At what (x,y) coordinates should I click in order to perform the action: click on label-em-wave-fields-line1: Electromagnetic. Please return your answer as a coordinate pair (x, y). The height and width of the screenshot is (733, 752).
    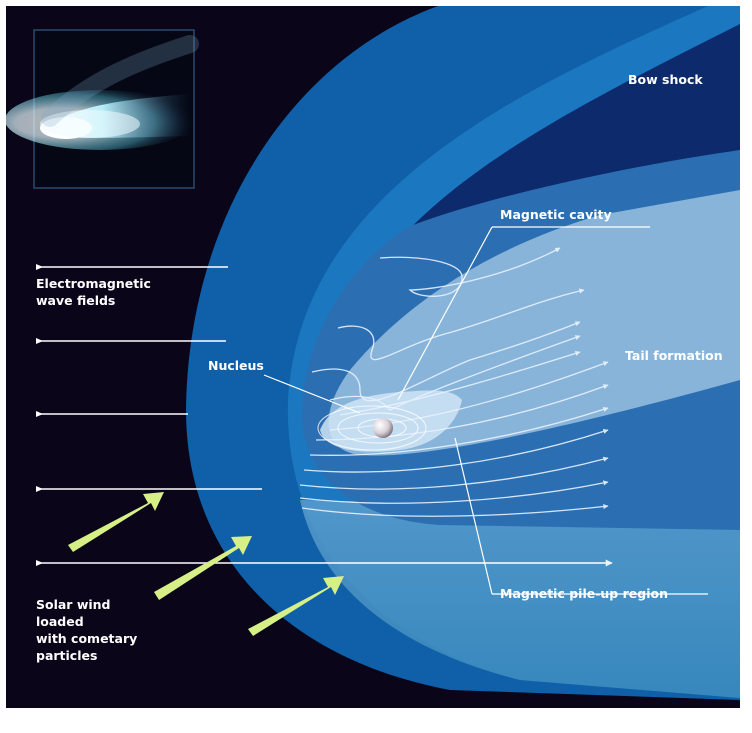
    Looking at the image, I should click on (93, 283).